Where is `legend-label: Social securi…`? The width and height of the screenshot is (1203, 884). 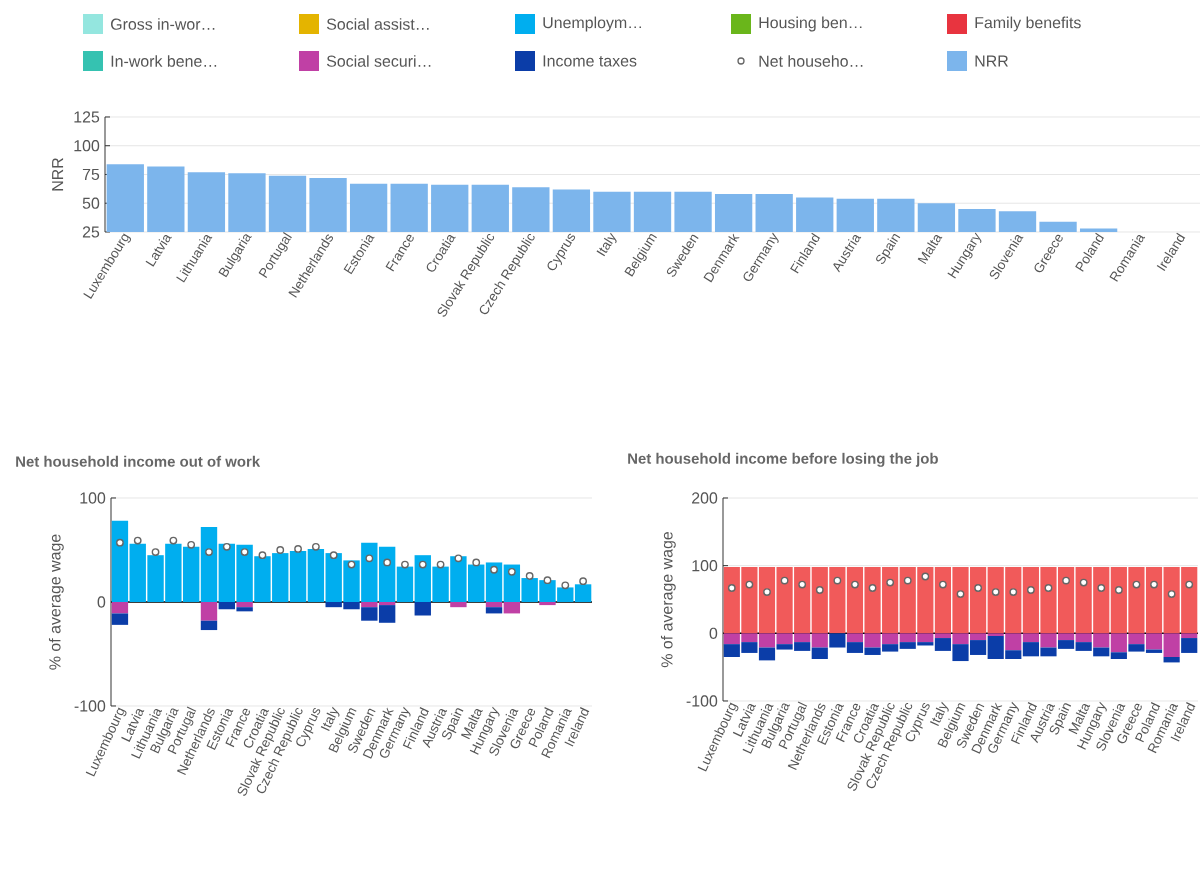
legend-label: Social securi… is located at coordinates (378, 61).